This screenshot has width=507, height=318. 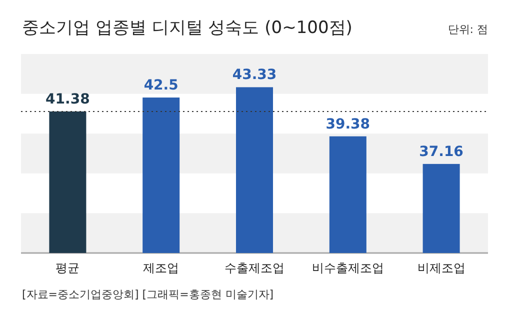 What do you see at coordinates (187, 28) in the screenshot?
I see `chart-title: 중소기업 업종별 디지털 성숙도 (0~100점)` at bounding box center [187, 28].